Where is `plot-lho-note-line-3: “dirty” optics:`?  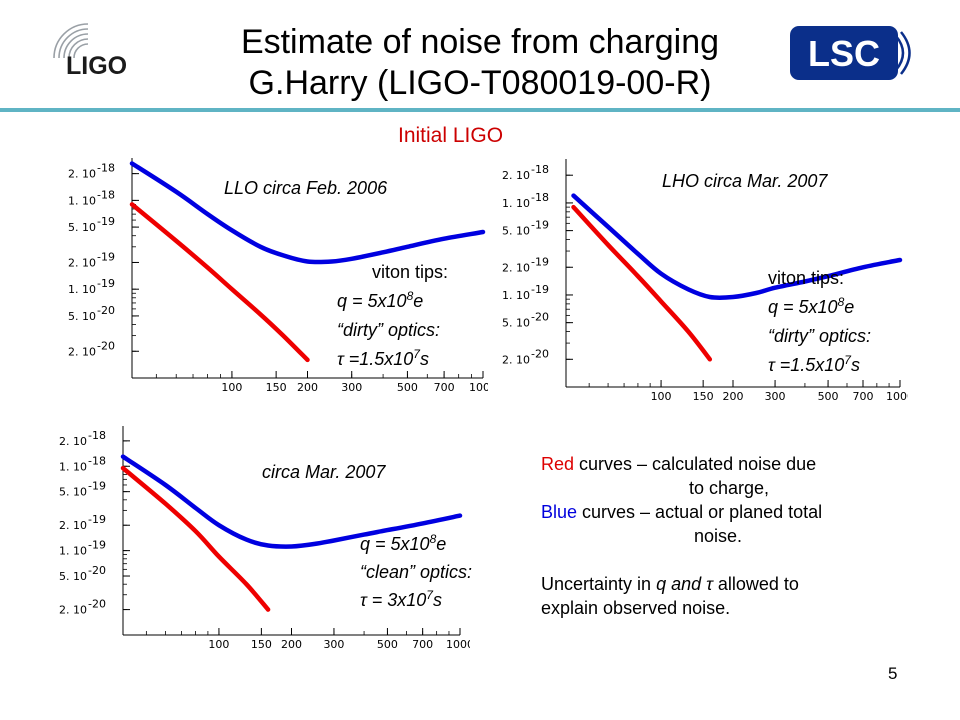
plot-lho-note-line-3: “dirty” optics: is located at coordinates (820, 336).